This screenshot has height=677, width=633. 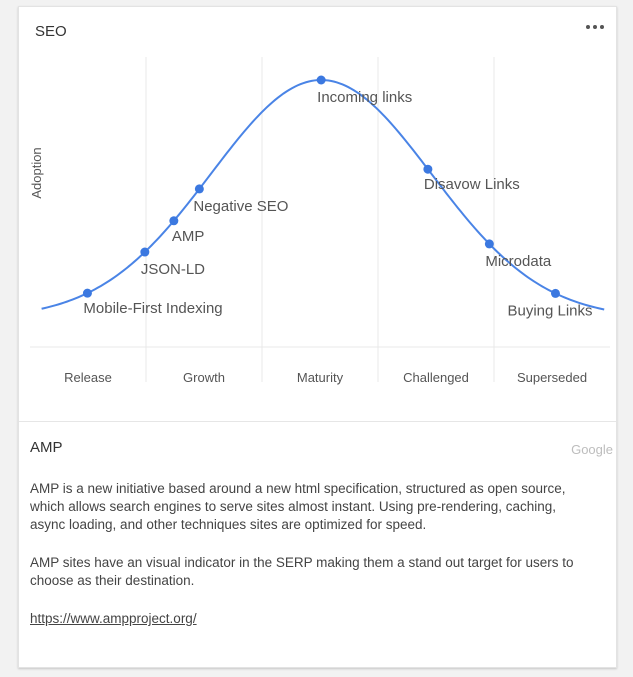 I want to click on y-axis-label: Adoption, so click(x=36, y=172).